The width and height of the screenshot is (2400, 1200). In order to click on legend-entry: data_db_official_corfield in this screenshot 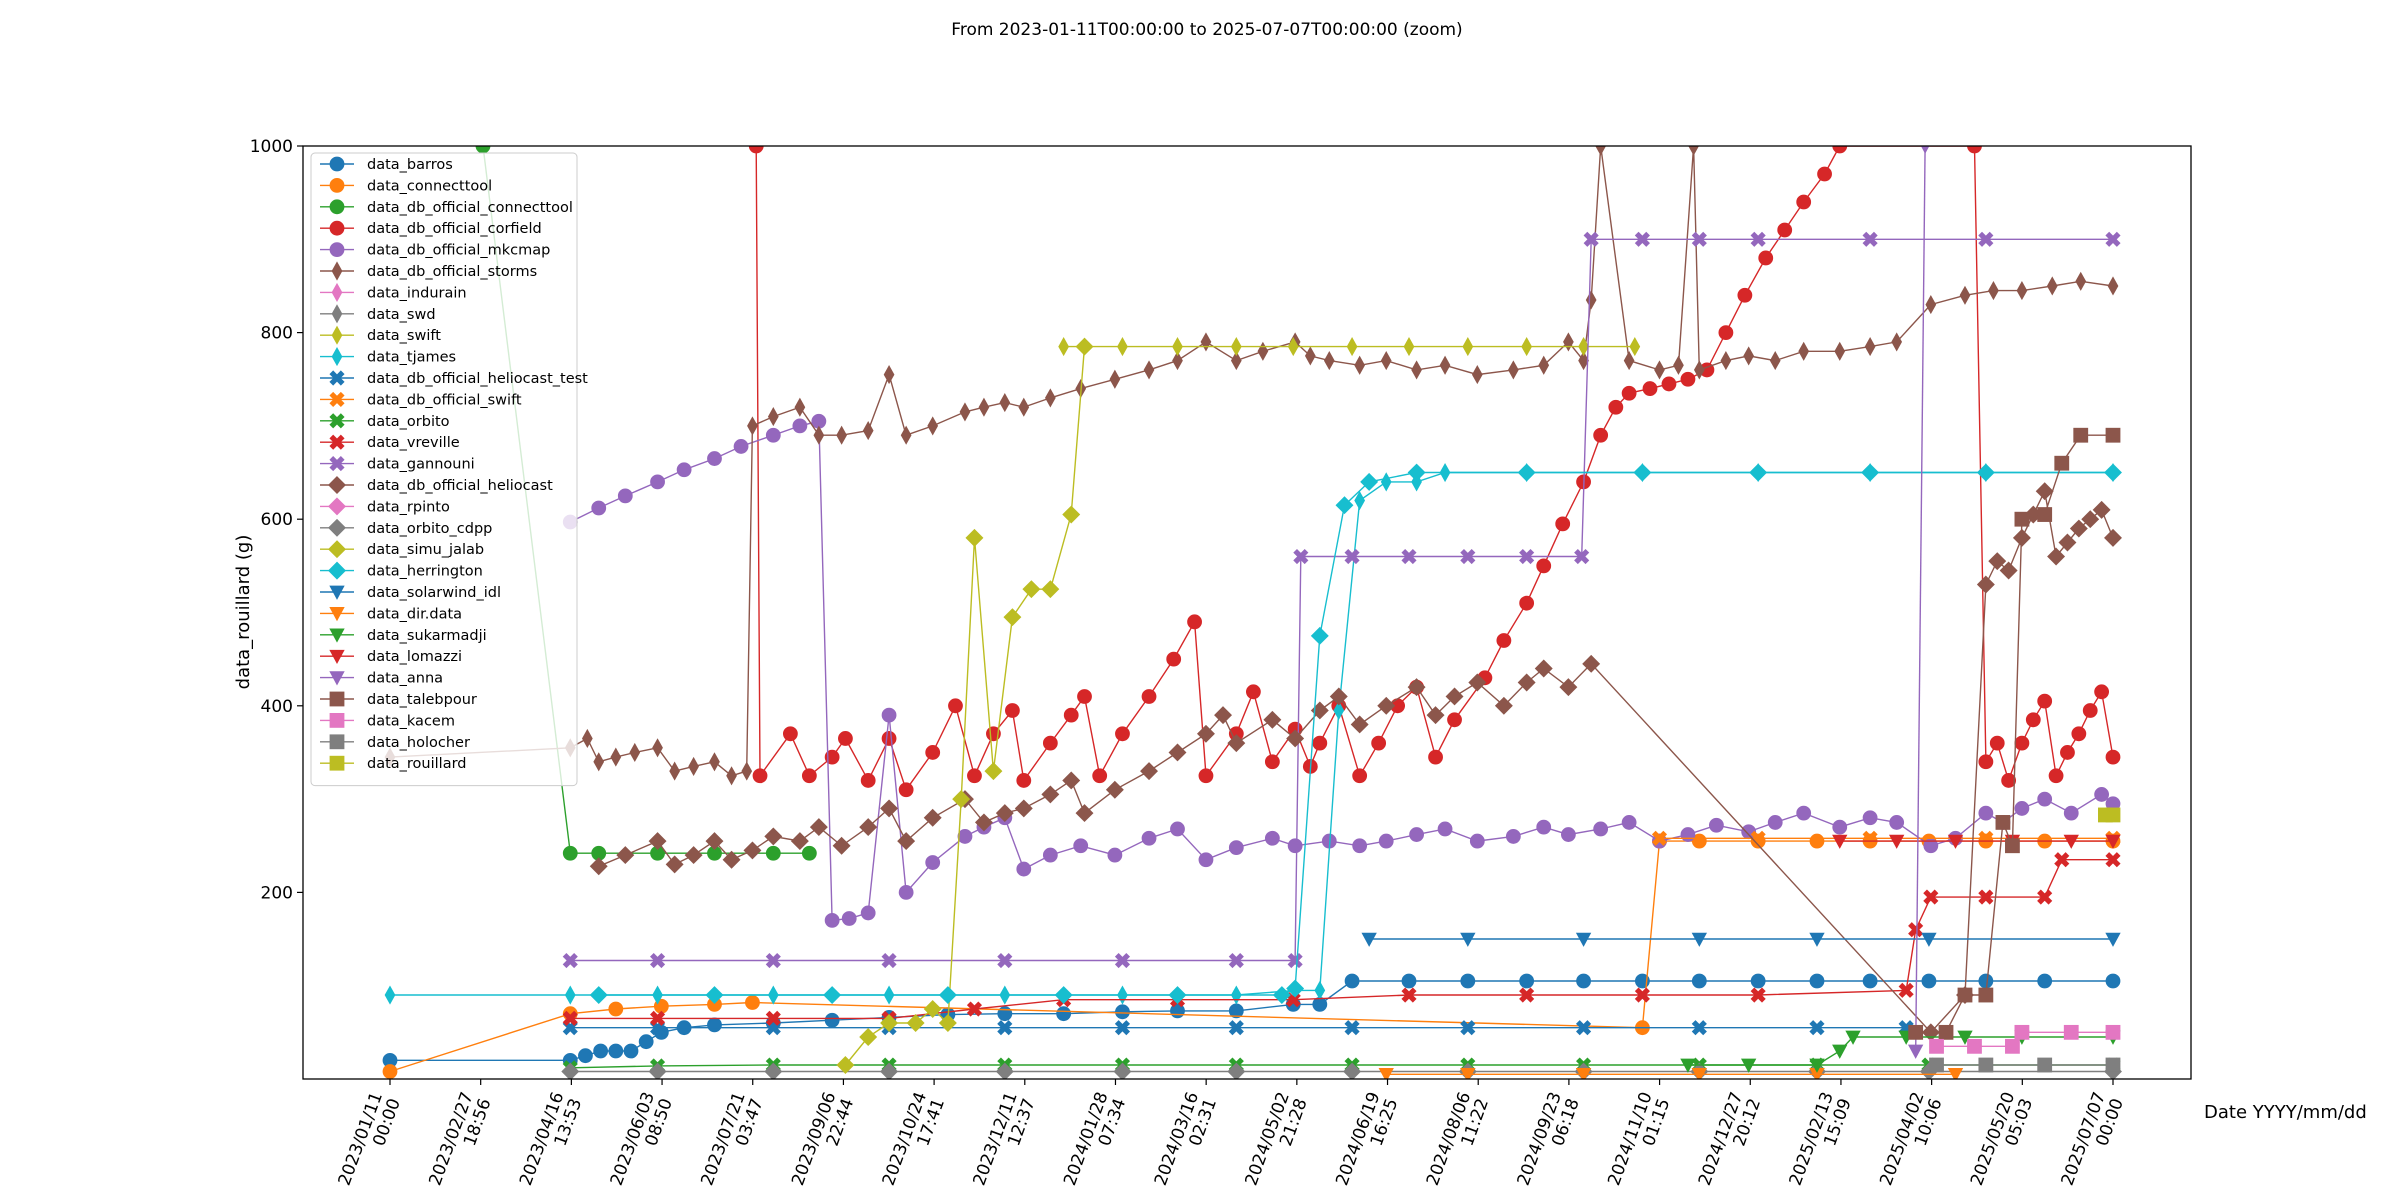, I will do `click(431, 228)`.